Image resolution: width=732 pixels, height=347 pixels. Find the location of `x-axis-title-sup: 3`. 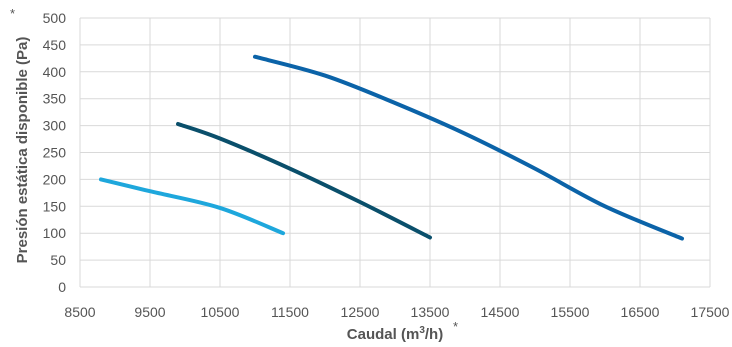

x-axis-title-sup: 3 is located at coordinates (422, 330).